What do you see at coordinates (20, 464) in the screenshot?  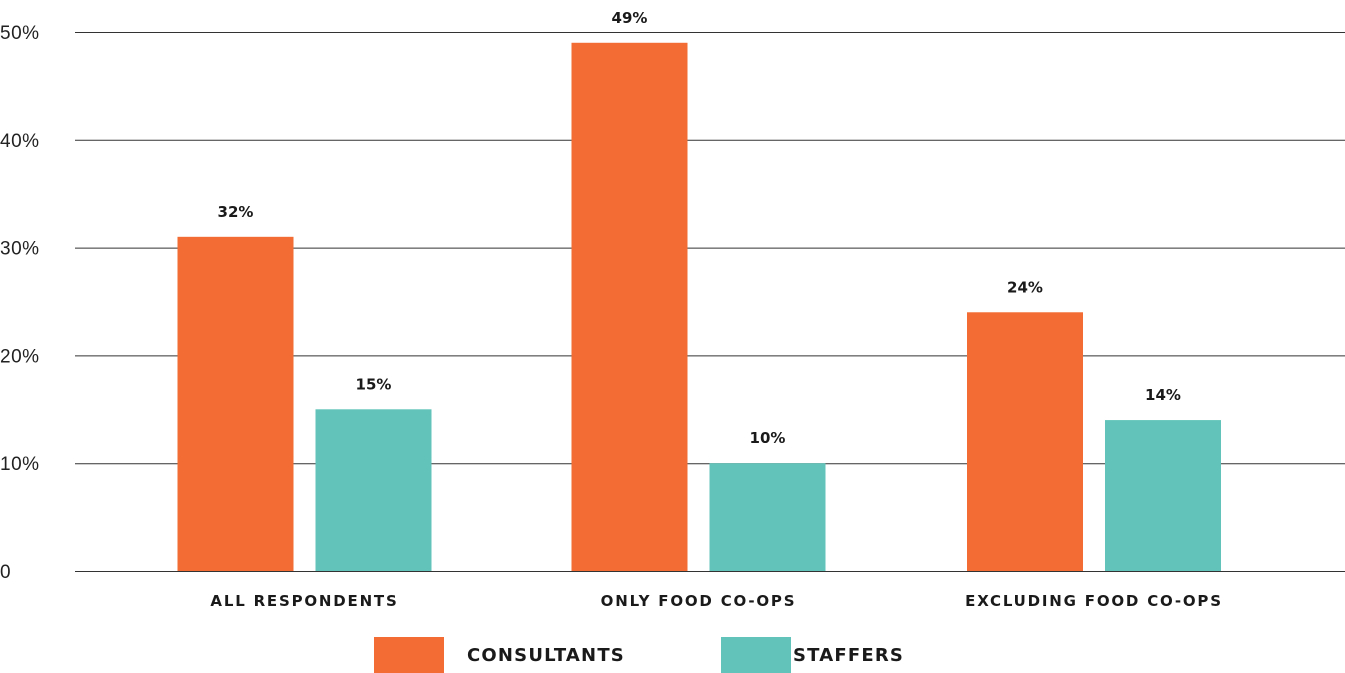 I see `y-tick-label-1: 10%` at bounding box center [20, 464].